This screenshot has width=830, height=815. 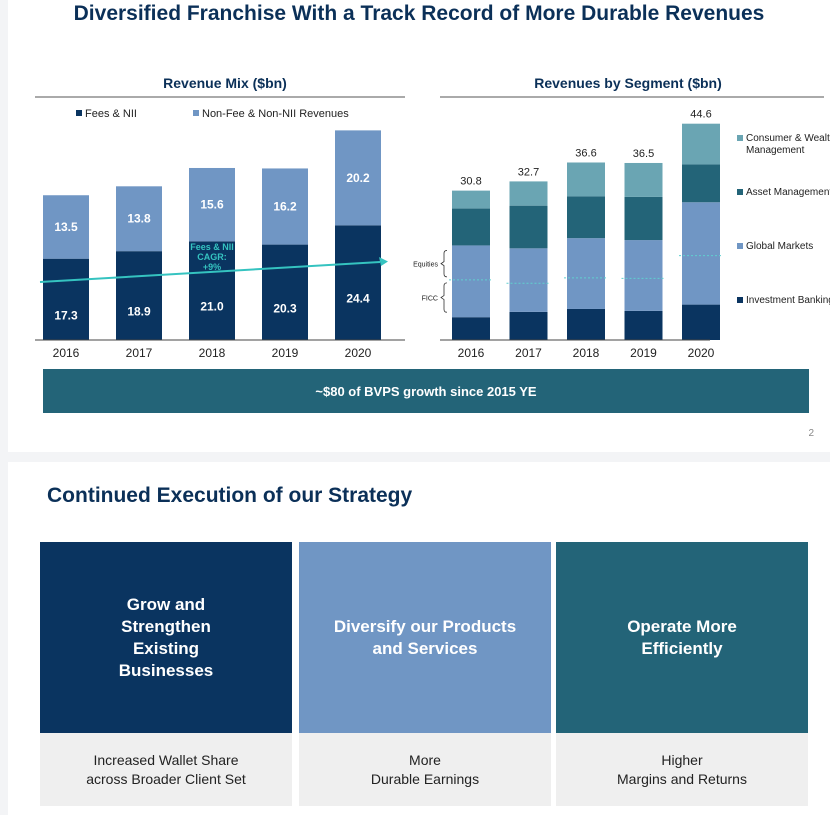 I want to click on bar-total-label: 44.6, so click(x=700, y=115).